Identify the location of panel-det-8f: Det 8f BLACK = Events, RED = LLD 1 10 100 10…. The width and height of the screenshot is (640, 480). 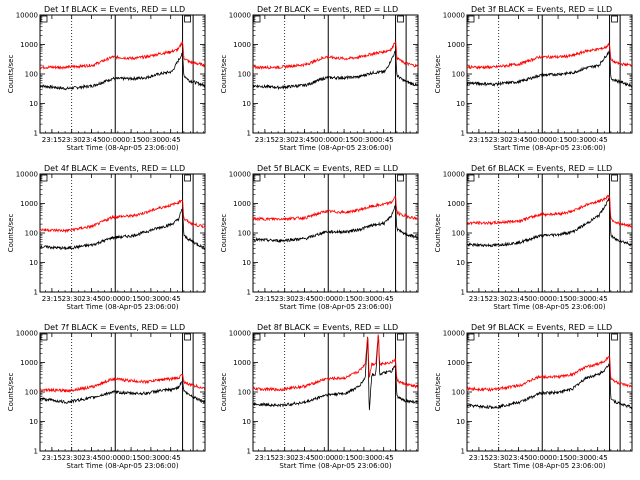
(319, 396).